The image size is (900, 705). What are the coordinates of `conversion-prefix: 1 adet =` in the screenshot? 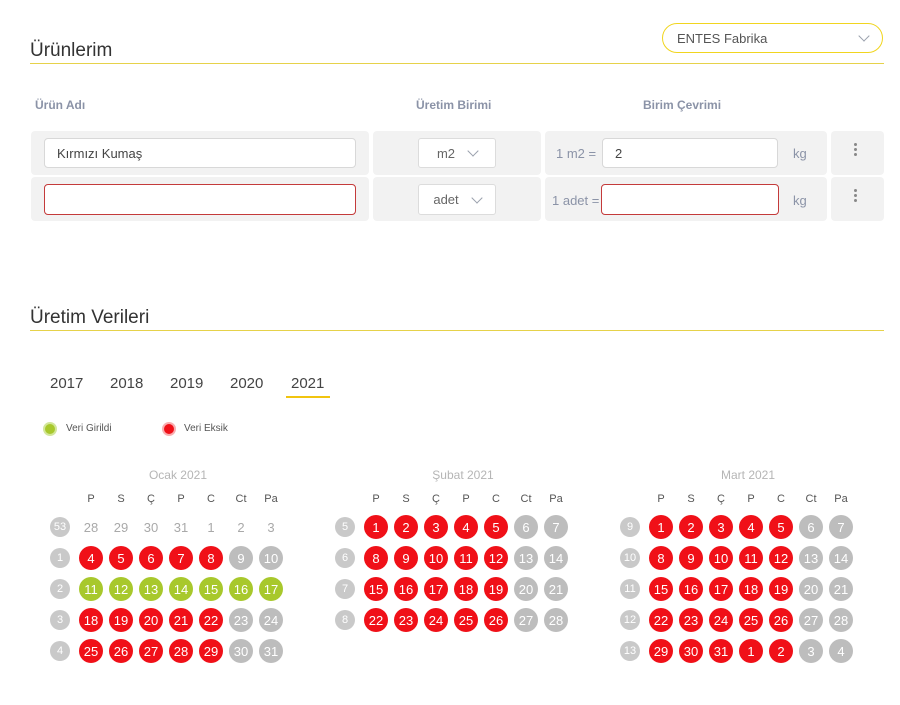 It's located at (576, 200).